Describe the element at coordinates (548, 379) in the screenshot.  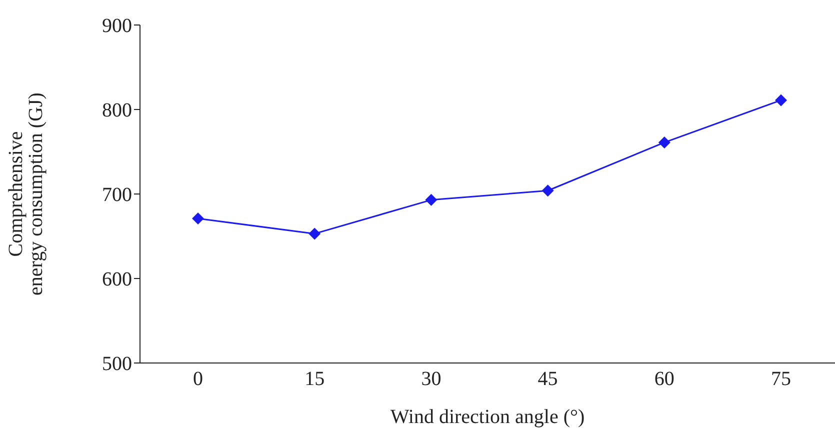
I see `x-tick-label: 45` at that location.